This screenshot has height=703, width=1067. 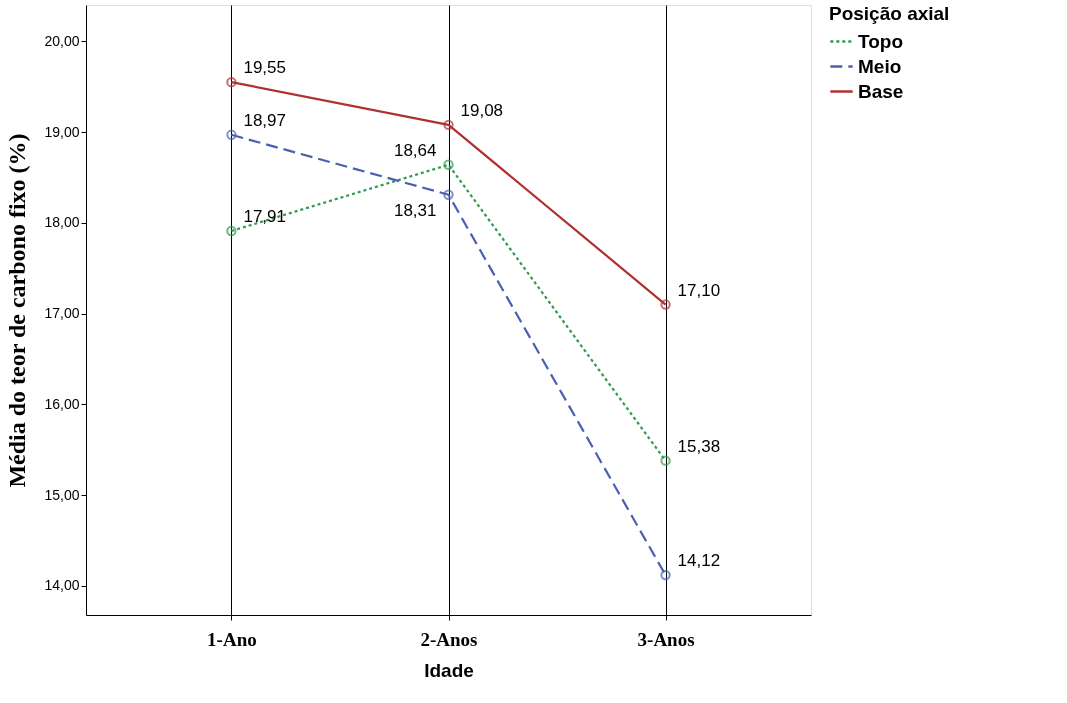 I want to click on data-label: 14,12, so click(x=699, y=561).